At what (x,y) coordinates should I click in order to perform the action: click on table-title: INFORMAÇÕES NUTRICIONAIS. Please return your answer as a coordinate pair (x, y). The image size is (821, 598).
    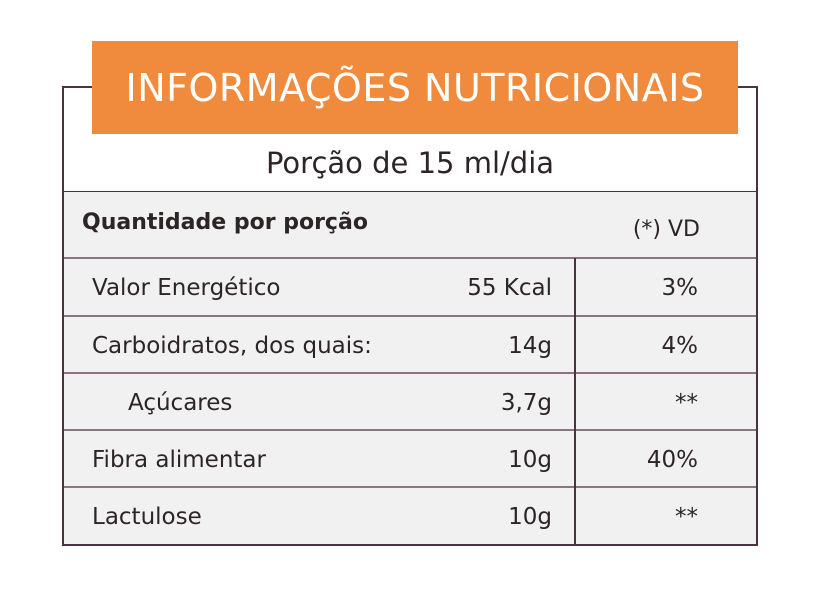
    Looking at the image, I should click on (415, 87).